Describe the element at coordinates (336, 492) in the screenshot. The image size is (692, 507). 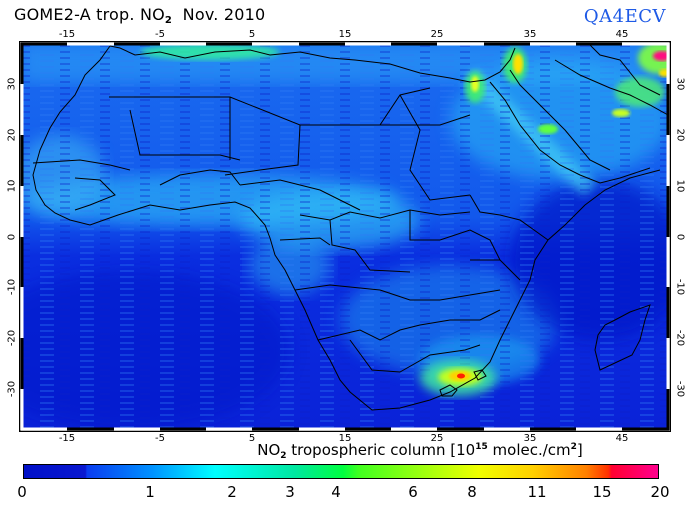
I see `colorbar-tick: 4` at that location.